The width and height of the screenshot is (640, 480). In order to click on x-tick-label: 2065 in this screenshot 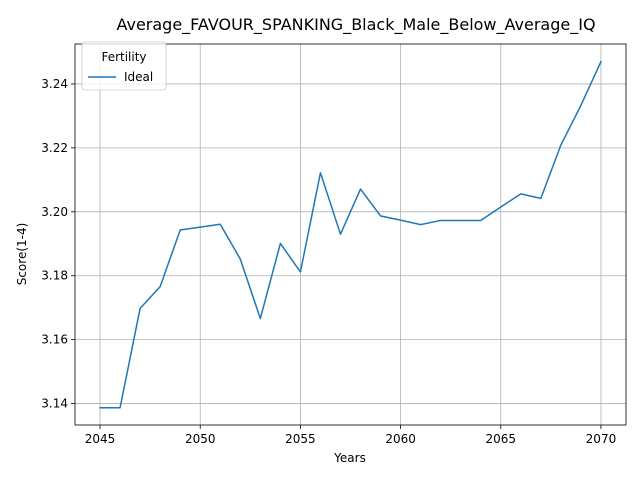, I will do `click(500, 439)`.